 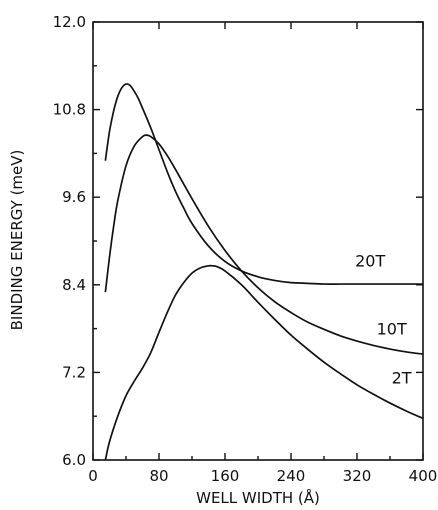 What do you see at coordinates (74, 285) in the screenshot?
I see `y-tick-label: 8.4` at bounding box center [74, 285].